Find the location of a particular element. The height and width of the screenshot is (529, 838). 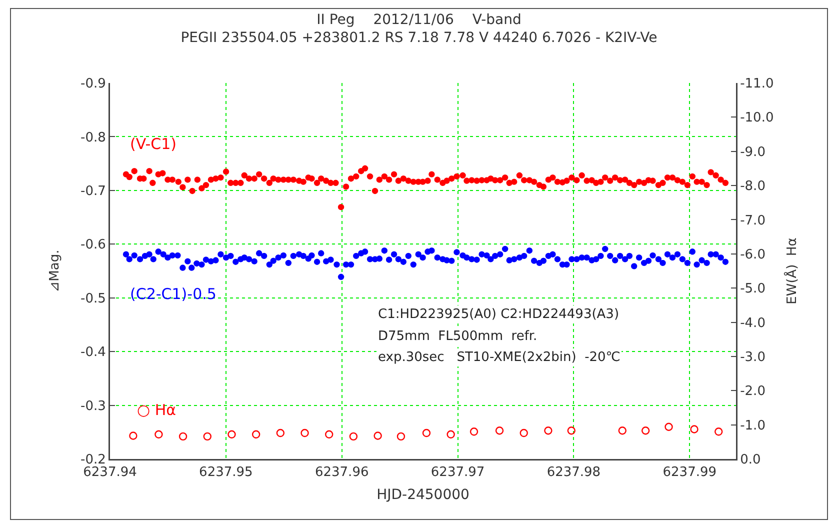

y-tick-label: -0.7 is located at coordinates (93, 191).